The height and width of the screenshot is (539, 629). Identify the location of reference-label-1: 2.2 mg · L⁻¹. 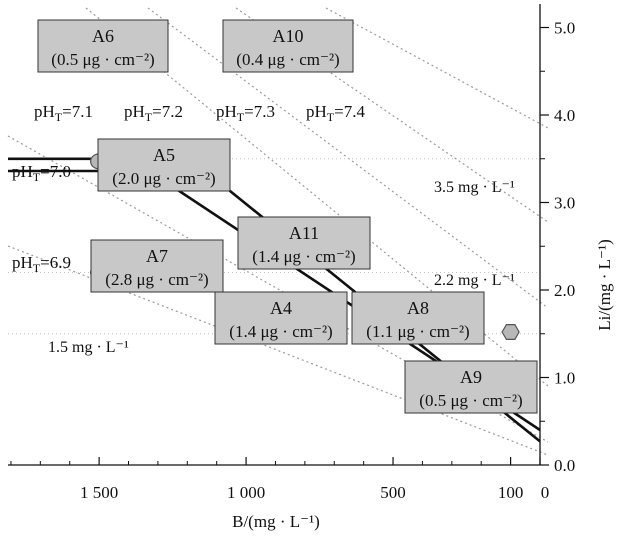
(474, 280).